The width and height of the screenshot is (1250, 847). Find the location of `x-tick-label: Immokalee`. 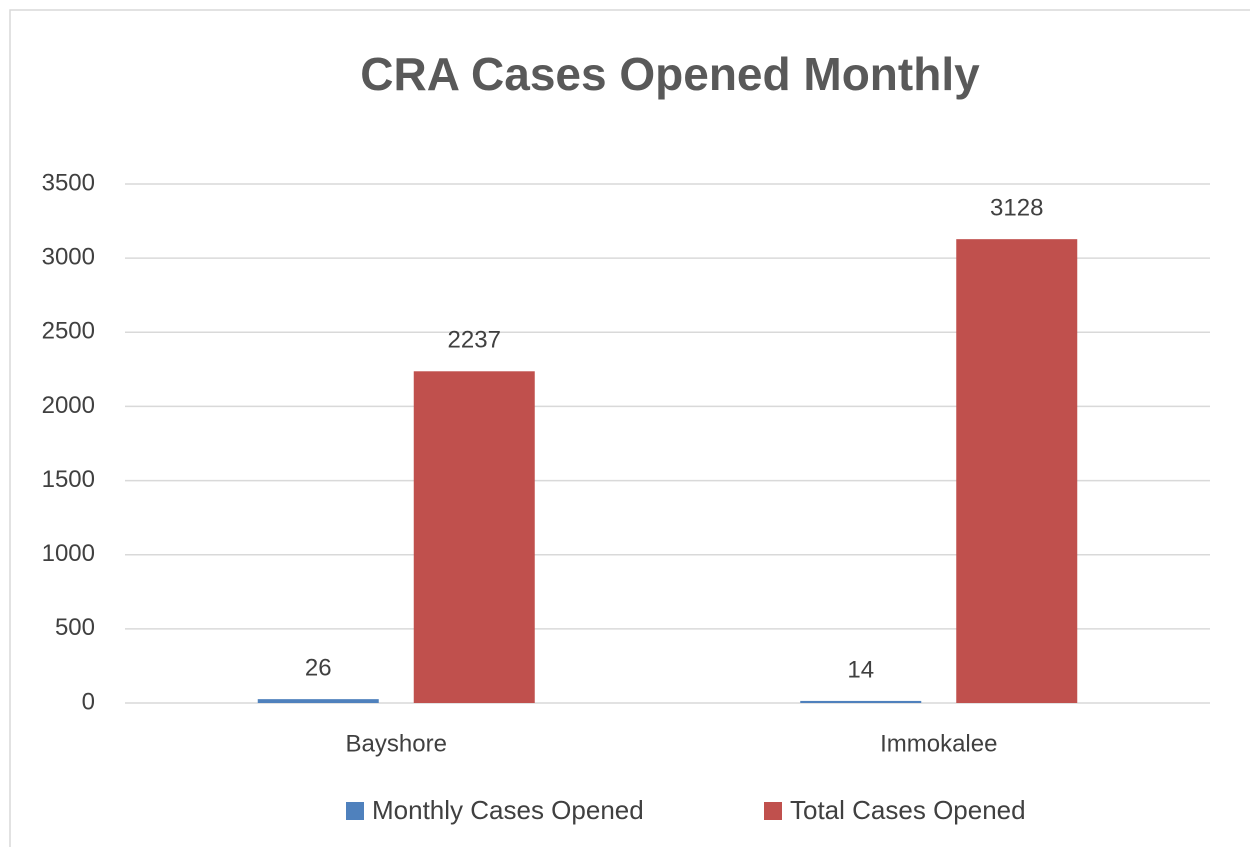

x-tick-label: Immokalee is located at coordinates (938, 743).